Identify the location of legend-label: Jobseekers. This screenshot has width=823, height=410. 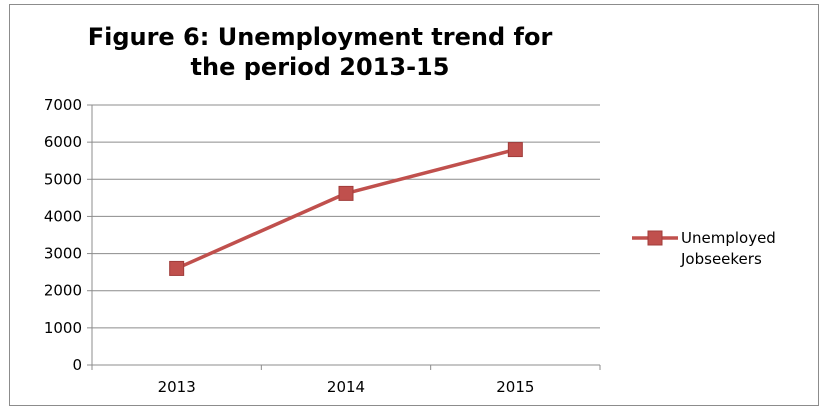
(721, 259).